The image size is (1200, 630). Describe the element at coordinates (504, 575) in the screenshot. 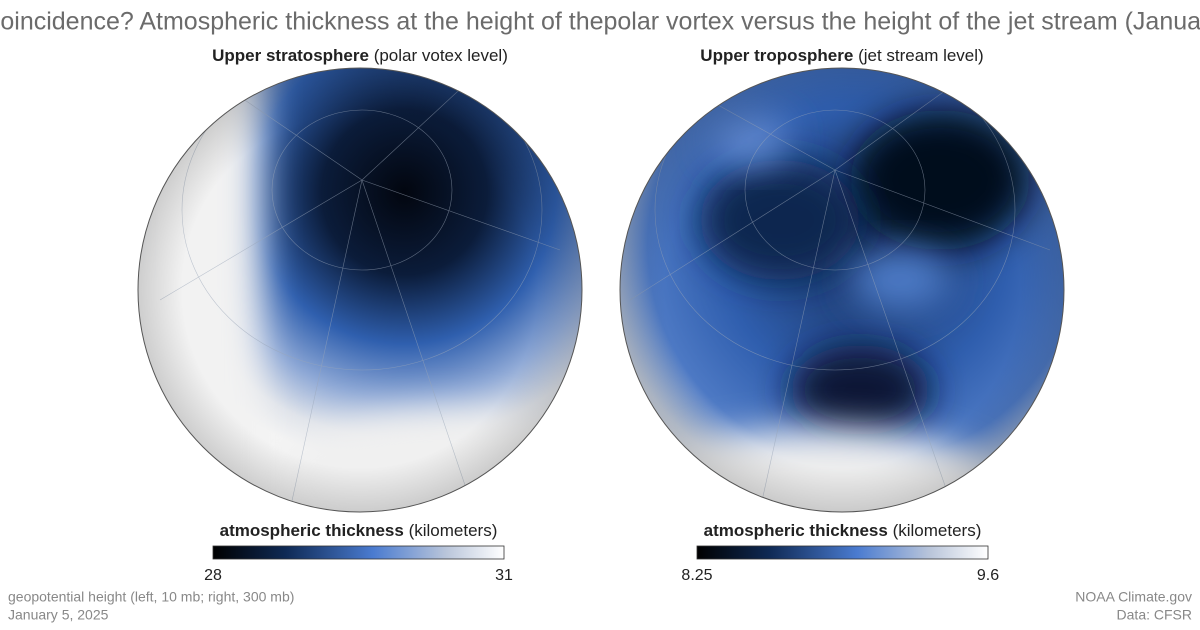

I see `colorbar-max: 31` at that location.